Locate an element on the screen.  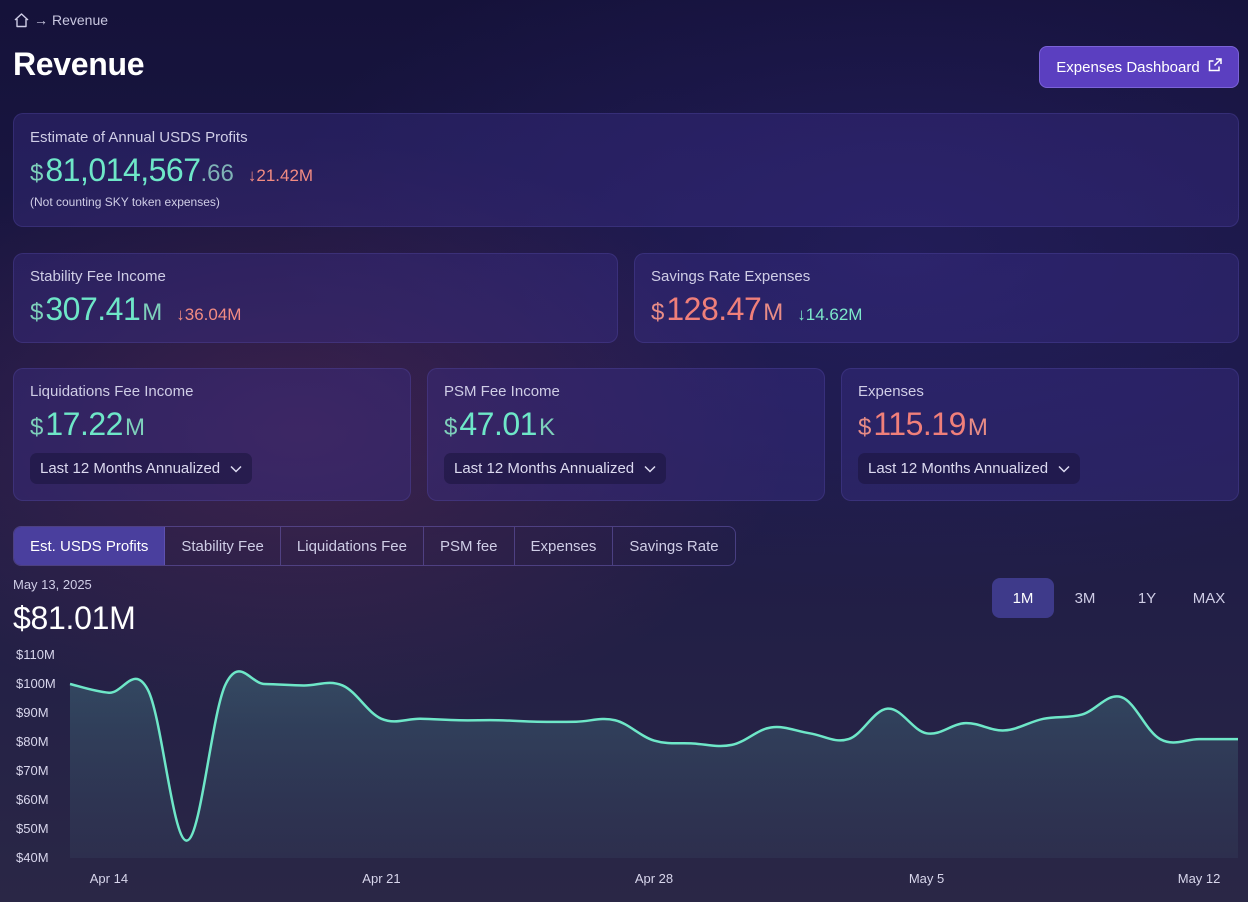
tab-liquidations-fee: Liquidations Fee is located at coordinates (352, 546).